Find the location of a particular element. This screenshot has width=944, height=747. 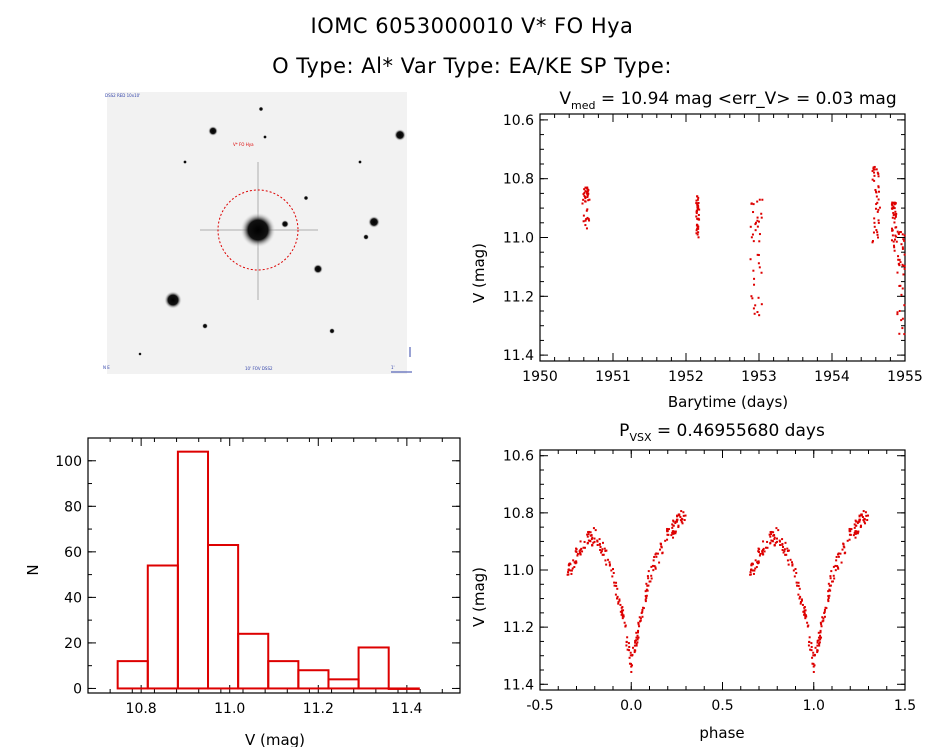

lightcurve-ylabel: V (mag) is located at coordinates (479, 273).